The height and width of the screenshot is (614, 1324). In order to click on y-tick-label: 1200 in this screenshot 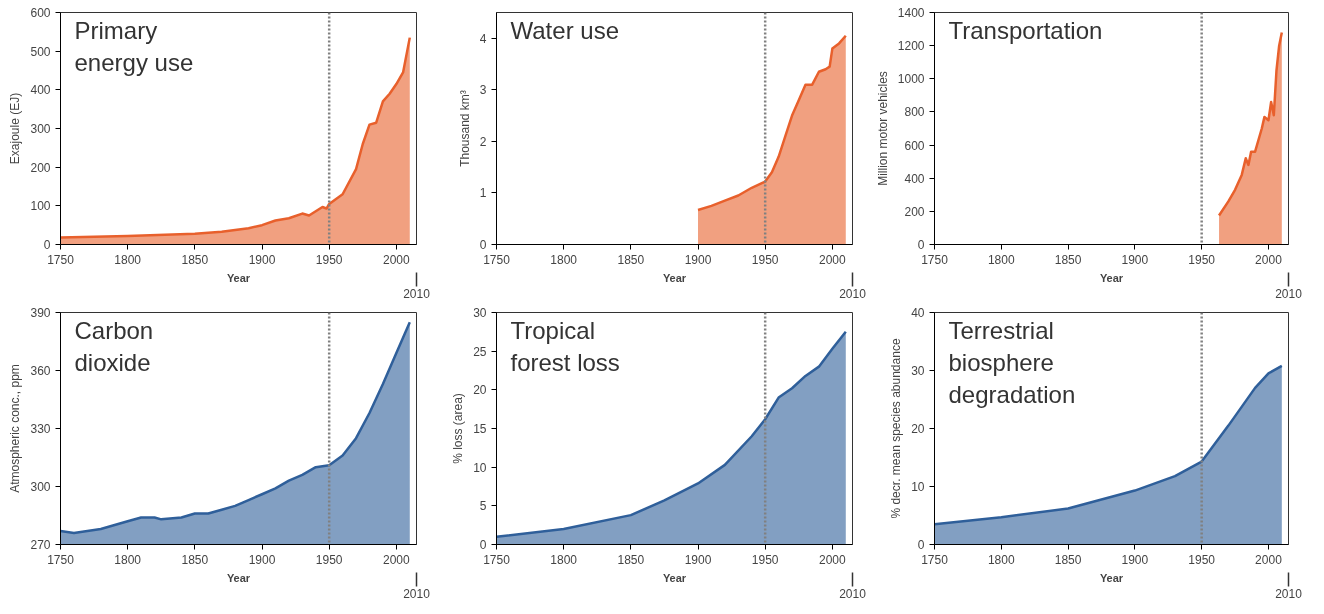, I will do `click(911, 46)`.